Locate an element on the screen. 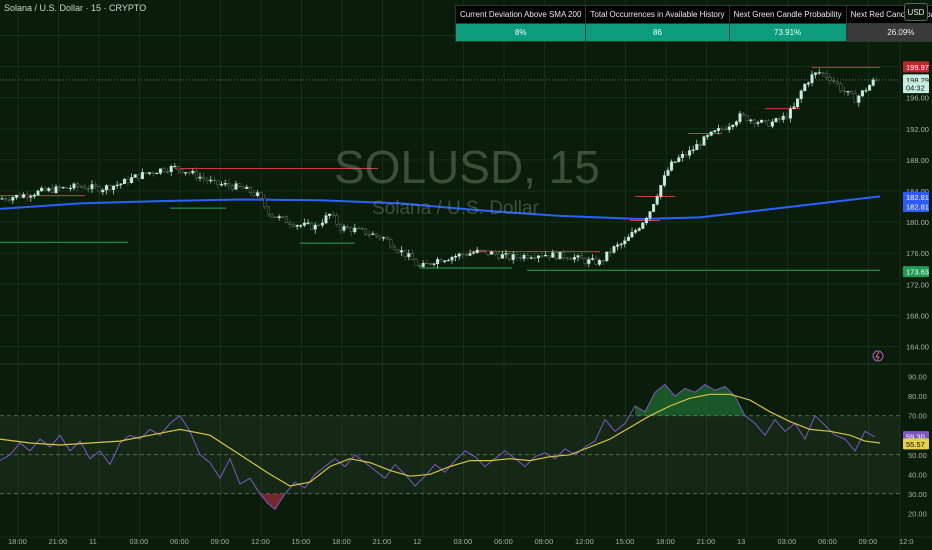  watermark-name: Solana / U.S. Dollar is located at coordinates (455, 208).